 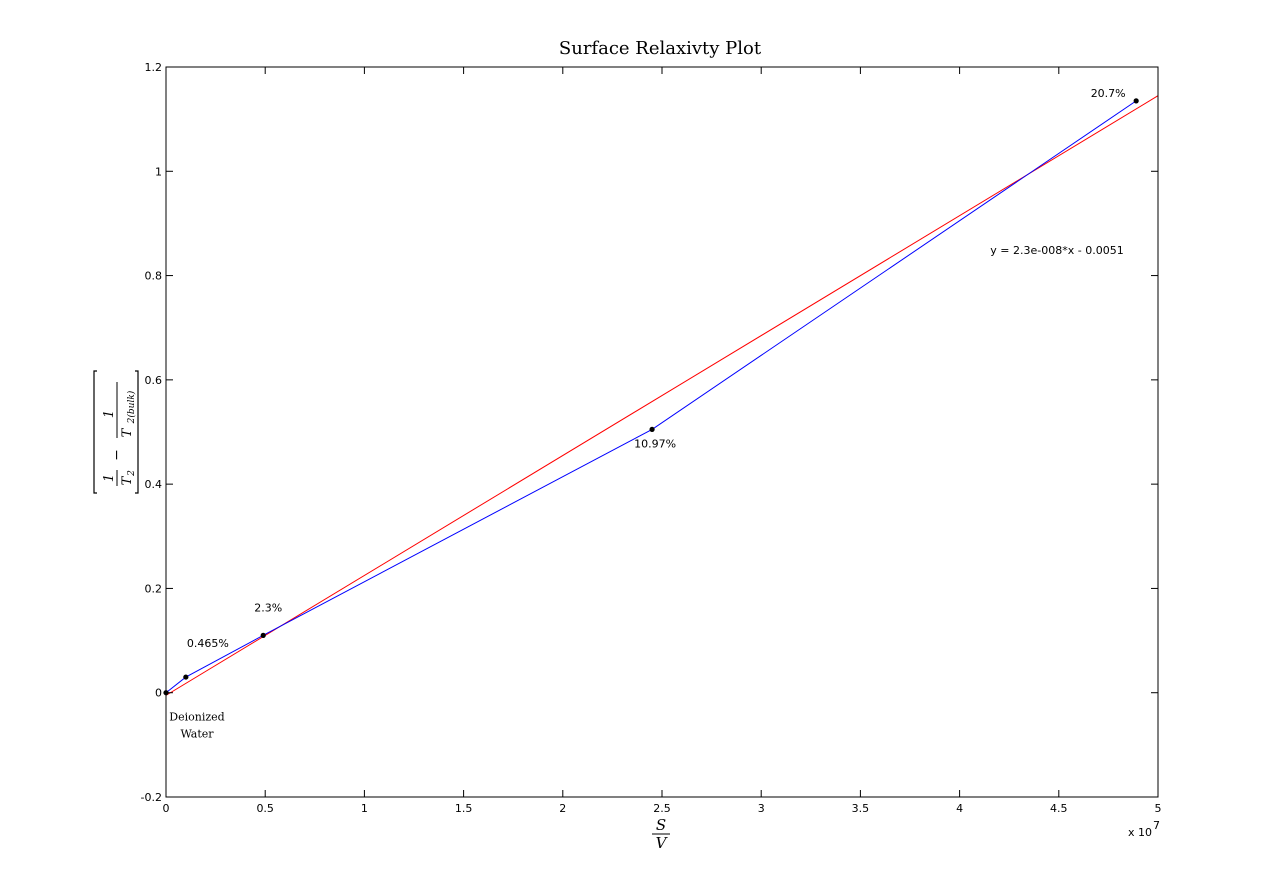 I want to click on y-label-term2-denominator: T, so click(x=127, y=432).